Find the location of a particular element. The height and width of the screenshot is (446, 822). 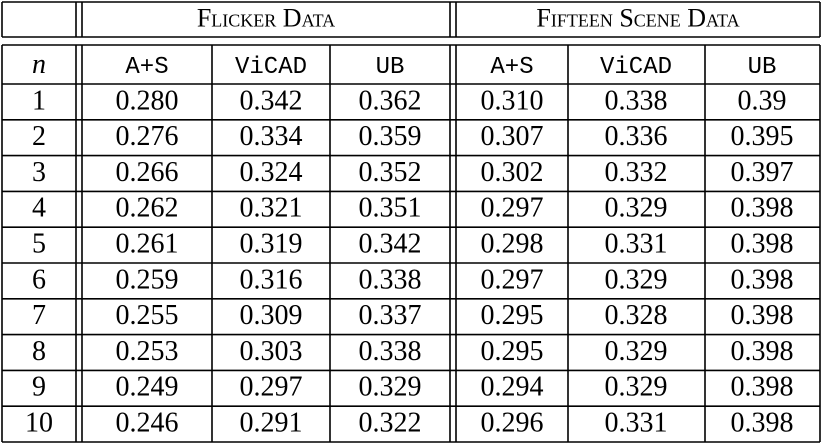

group-header: Flicker Data is located at coordinates (266, 17).